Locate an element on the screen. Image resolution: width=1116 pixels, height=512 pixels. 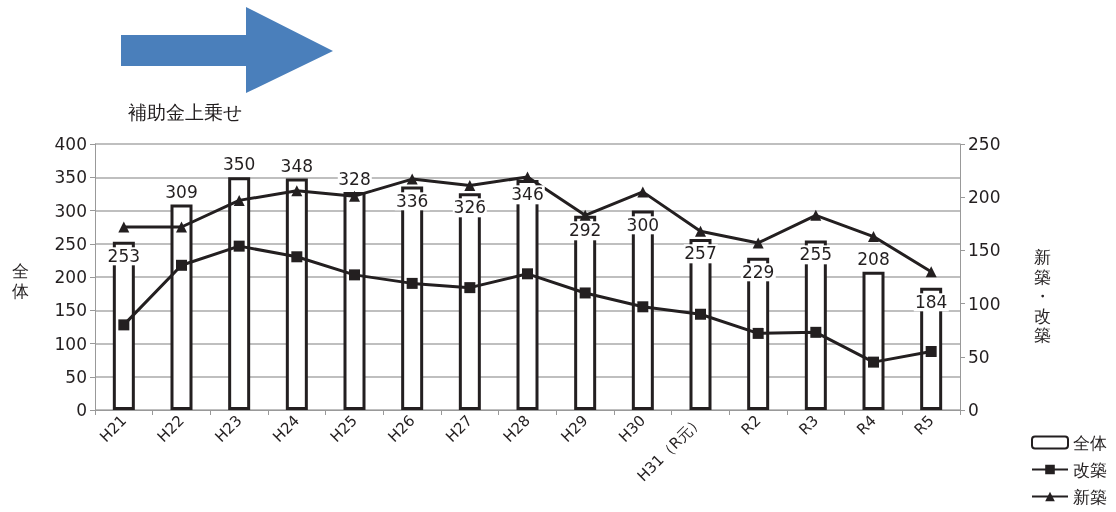
y2-axis-title: 新築・改築 is located at coordinates (1042, 296).